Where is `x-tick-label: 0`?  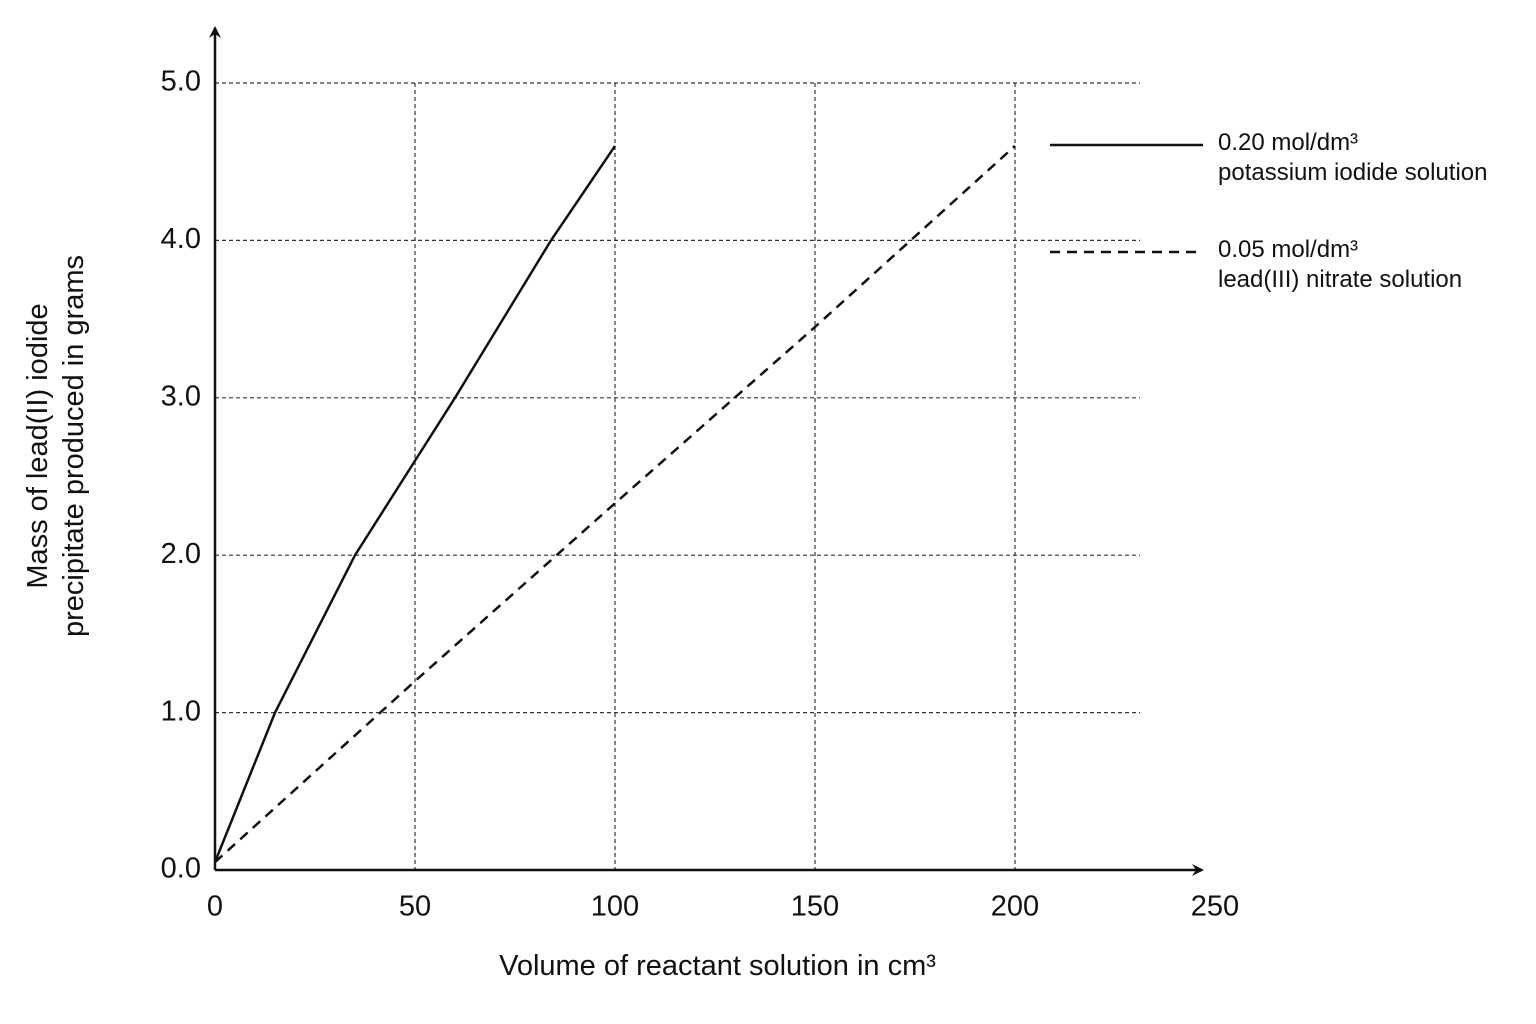
x-tick-label: 0 is located at coordinates (215, 907).